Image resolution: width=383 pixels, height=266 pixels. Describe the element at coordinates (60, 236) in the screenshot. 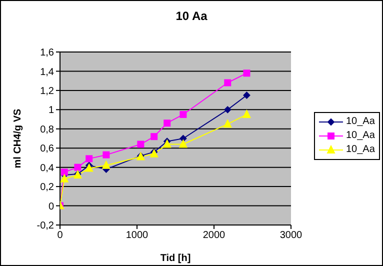

I see `x-tick-label: 0` at that location.